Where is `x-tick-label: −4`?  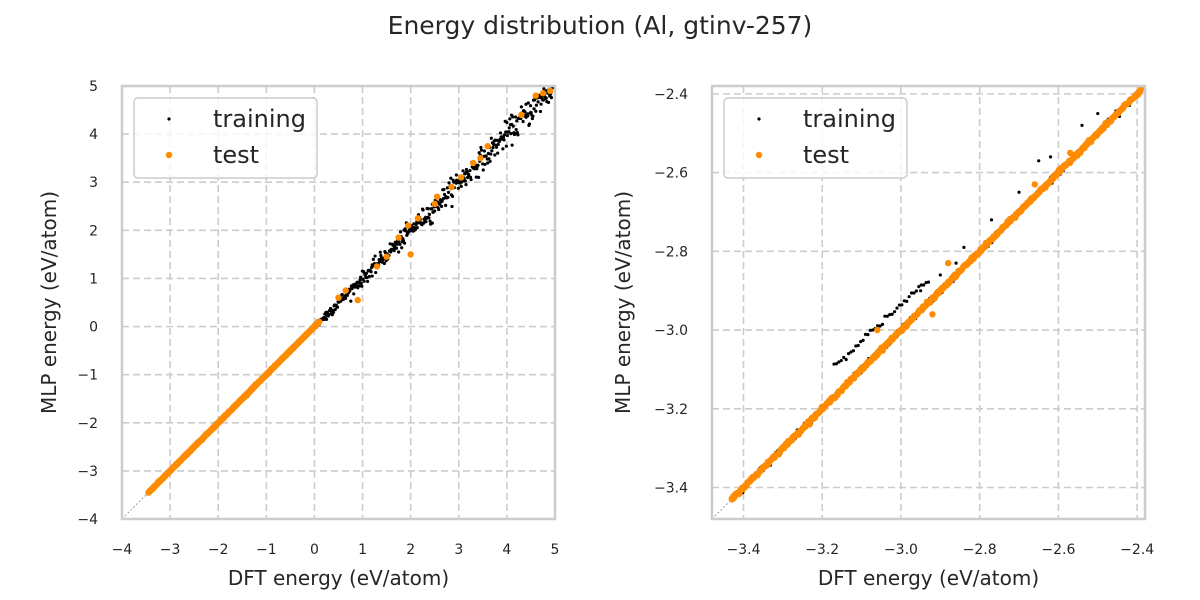
x-tick-label: −4 is located at coordinates (122, 550).